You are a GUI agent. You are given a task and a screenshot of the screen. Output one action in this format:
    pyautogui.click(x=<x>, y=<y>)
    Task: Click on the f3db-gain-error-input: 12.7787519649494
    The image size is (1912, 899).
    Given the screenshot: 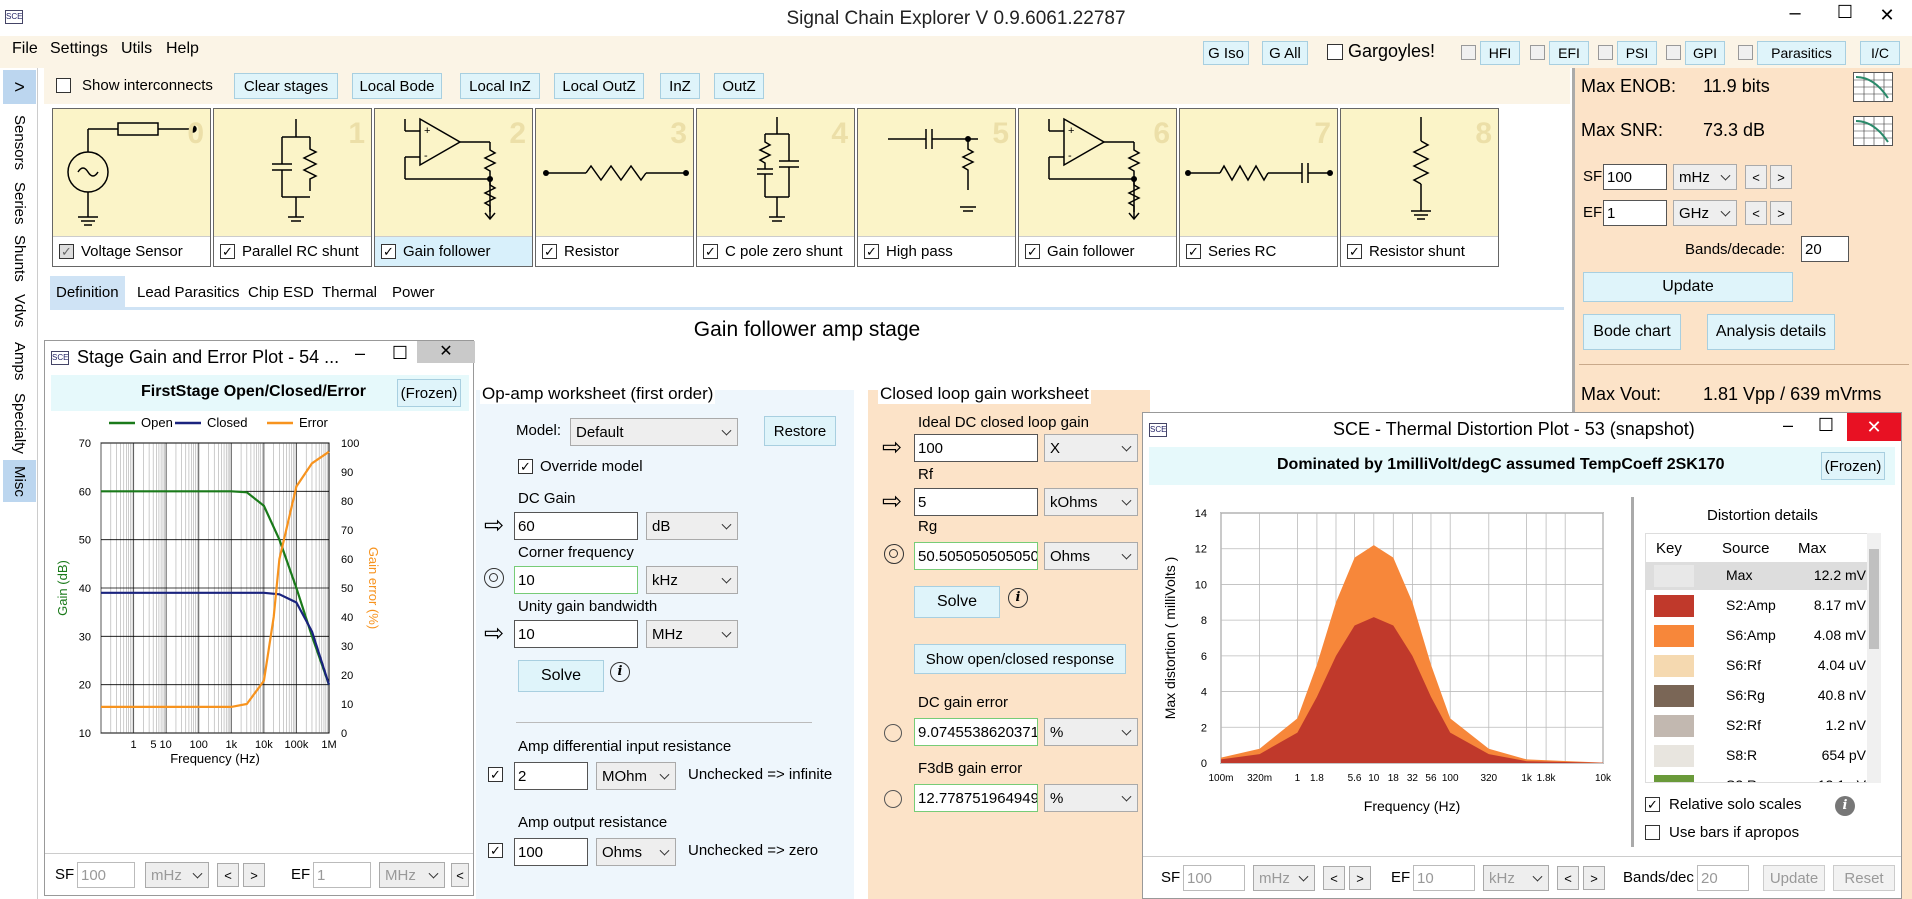 What is the action you would take?
    pyautogui.click(x=976, y=798)
    